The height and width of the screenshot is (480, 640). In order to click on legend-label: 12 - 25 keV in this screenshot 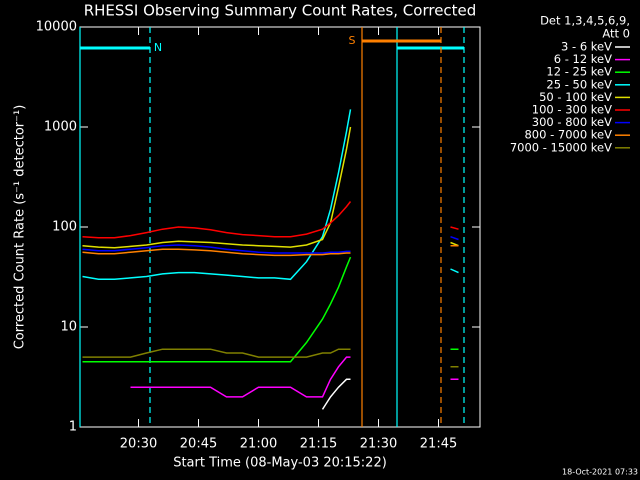, I will do `click(579, 72)`.